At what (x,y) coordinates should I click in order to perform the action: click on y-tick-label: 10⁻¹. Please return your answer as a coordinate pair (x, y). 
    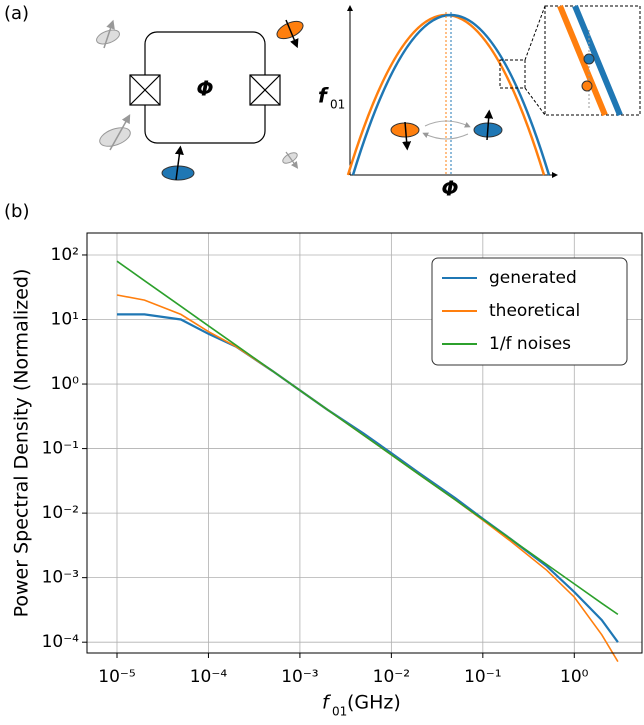
    Looking at the image, I should click on (60, 449).